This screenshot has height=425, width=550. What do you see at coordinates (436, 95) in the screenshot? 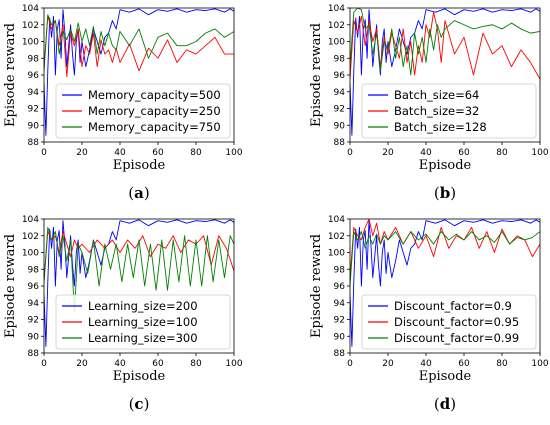
I see `legend-label-1: Batch_size=64` at bounding box center [436, 95].